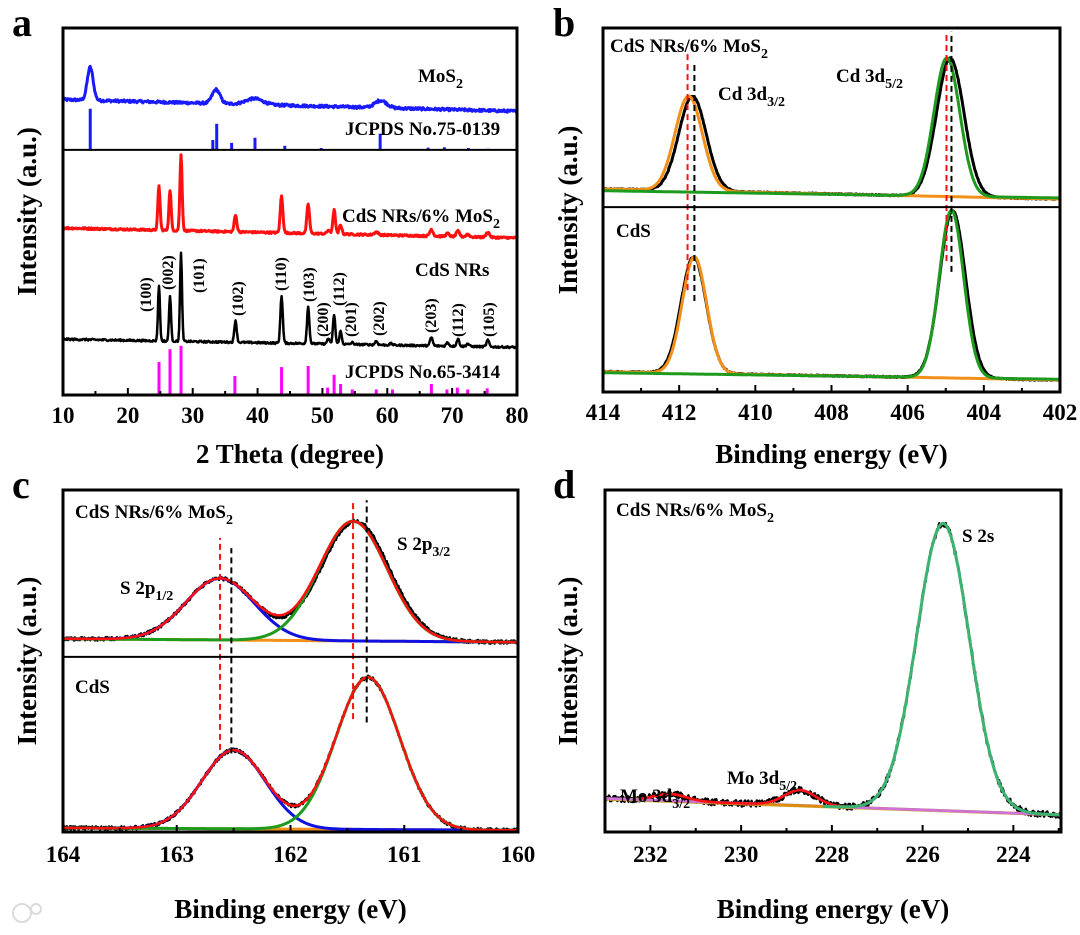  I want to click on x-tick-label: 20, so click(127, 415).